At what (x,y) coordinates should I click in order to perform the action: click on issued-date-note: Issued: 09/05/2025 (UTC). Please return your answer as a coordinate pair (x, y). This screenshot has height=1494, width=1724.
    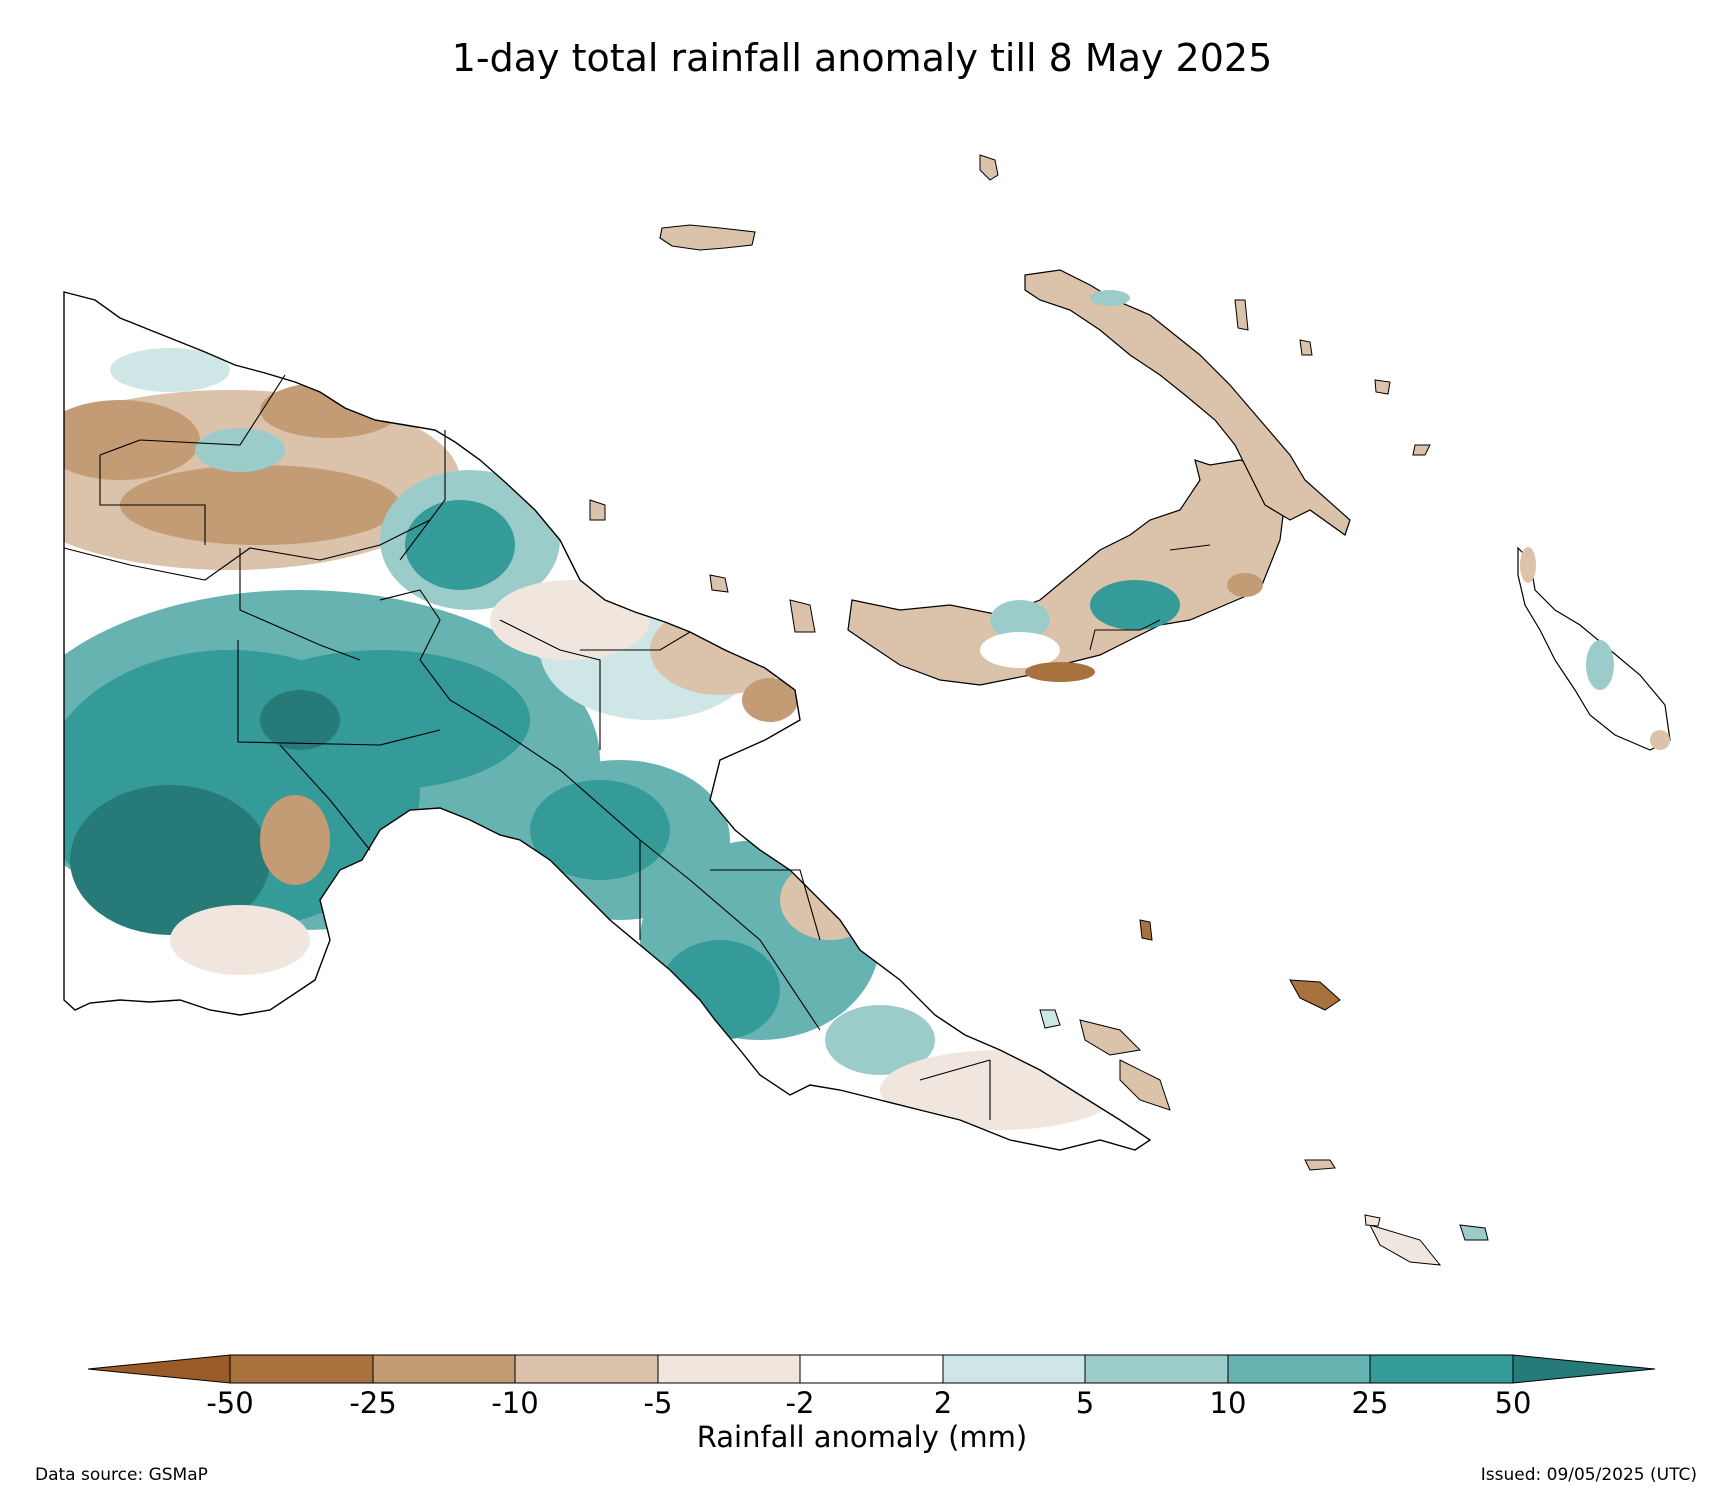
    Looking at the image, I should click on (1588, 1475).